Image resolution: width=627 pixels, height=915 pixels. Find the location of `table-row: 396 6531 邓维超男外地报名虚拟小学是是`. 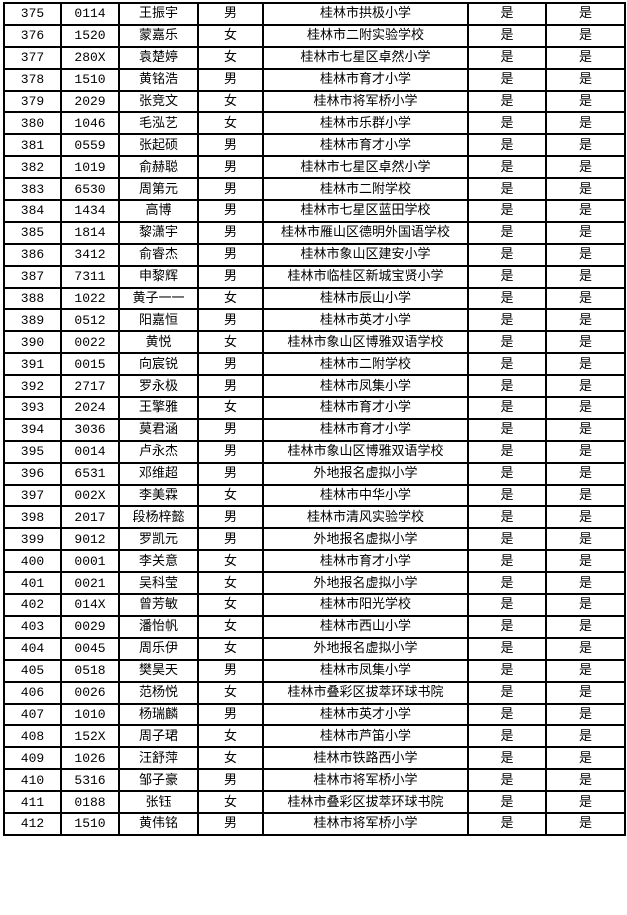

table-row: 396 6531 邓维超男外地报名虚拟小学是是 is located at coordinates (314, 473).